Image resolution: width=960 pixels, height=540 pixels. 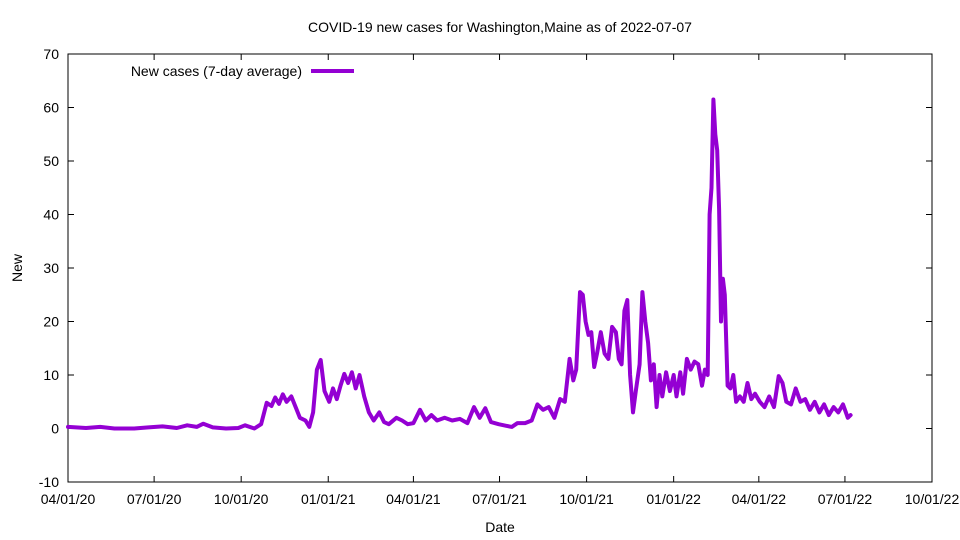 I want to click on x-tick-label: 07/01/21, so click(x=499, y=499).